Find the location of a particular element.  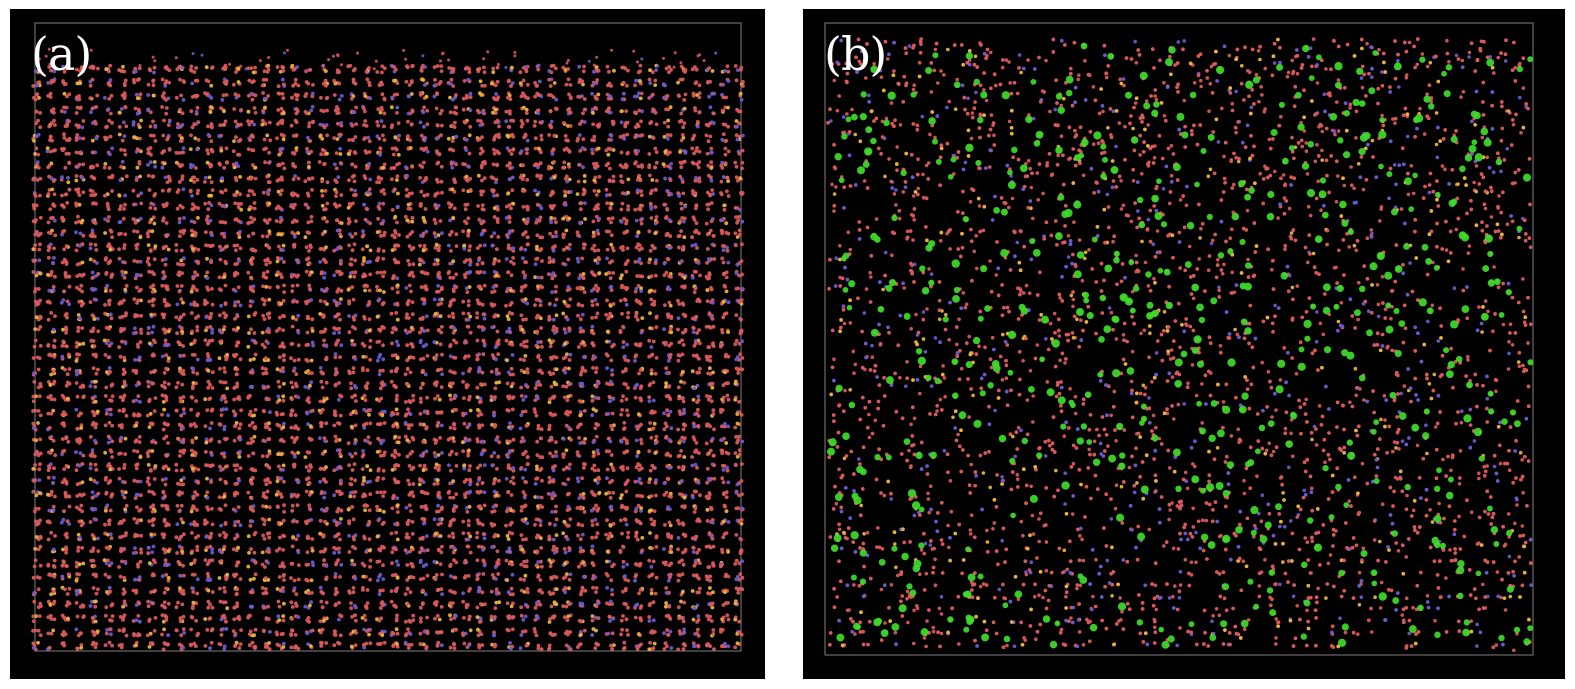

panel-b-label: (b) is located at coordinates (855, 54).